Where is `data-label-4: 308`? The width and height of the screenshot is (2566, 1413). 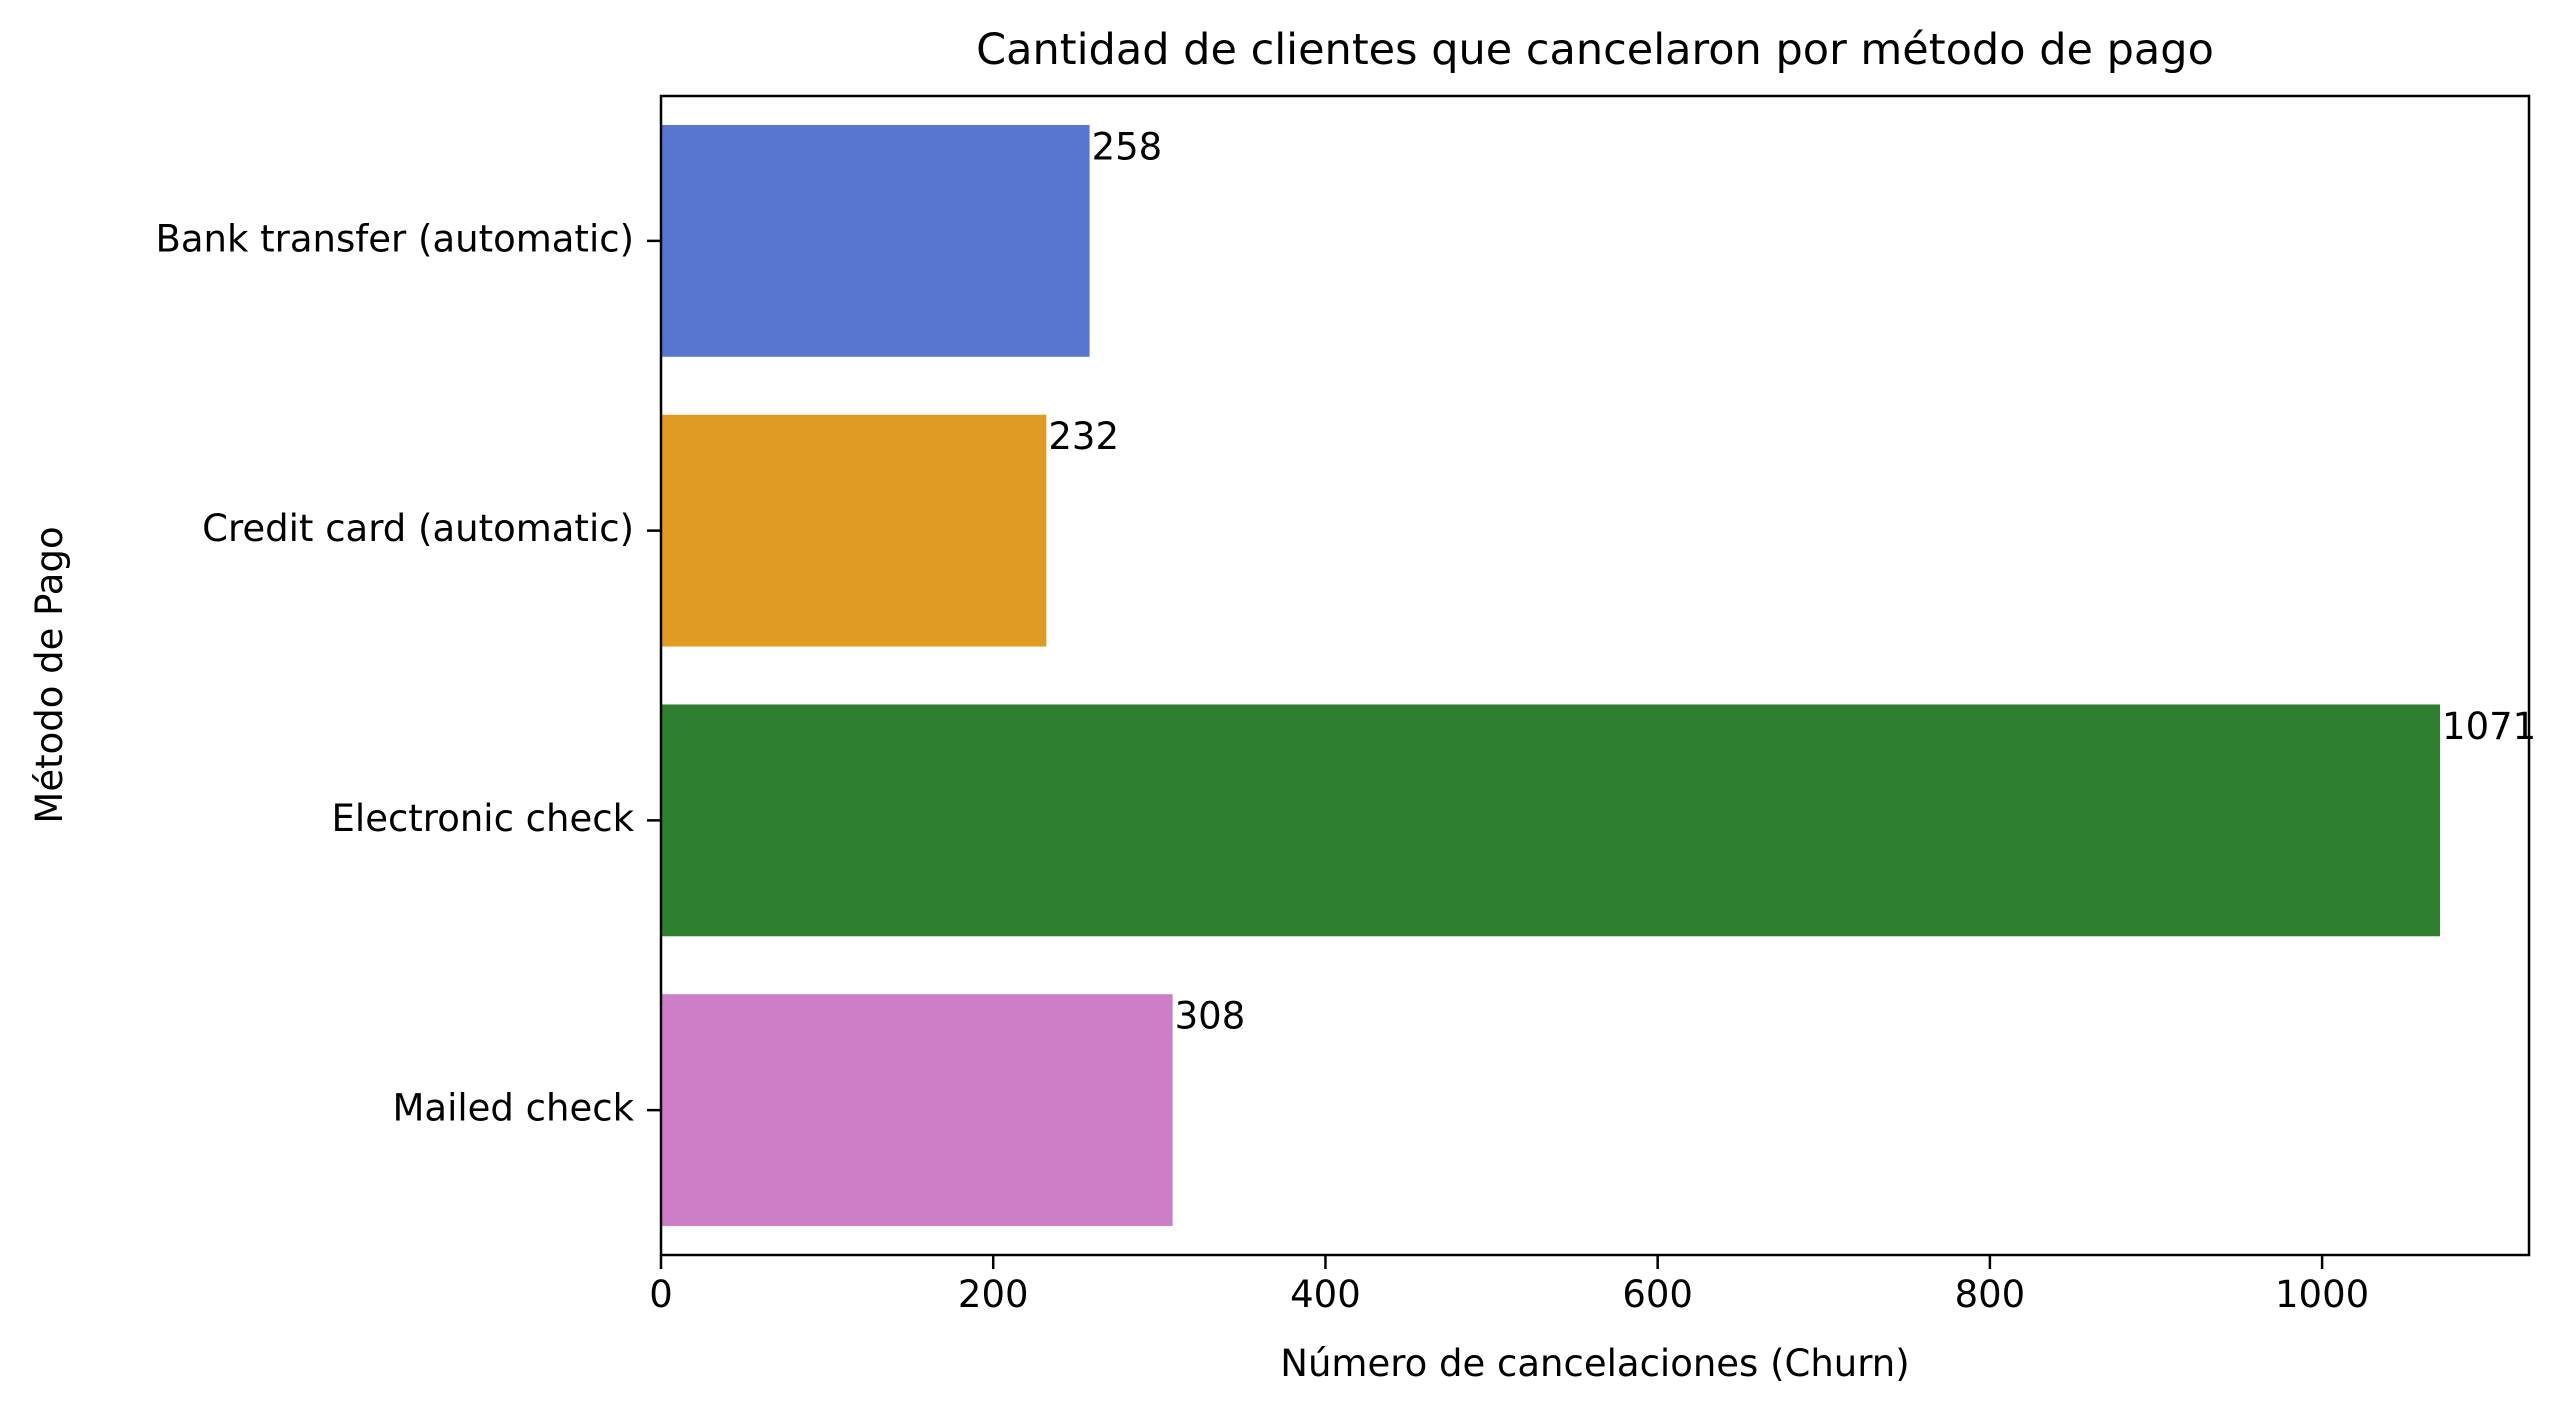 data-label-4: 308 is located at coordinates (1210, 1016).